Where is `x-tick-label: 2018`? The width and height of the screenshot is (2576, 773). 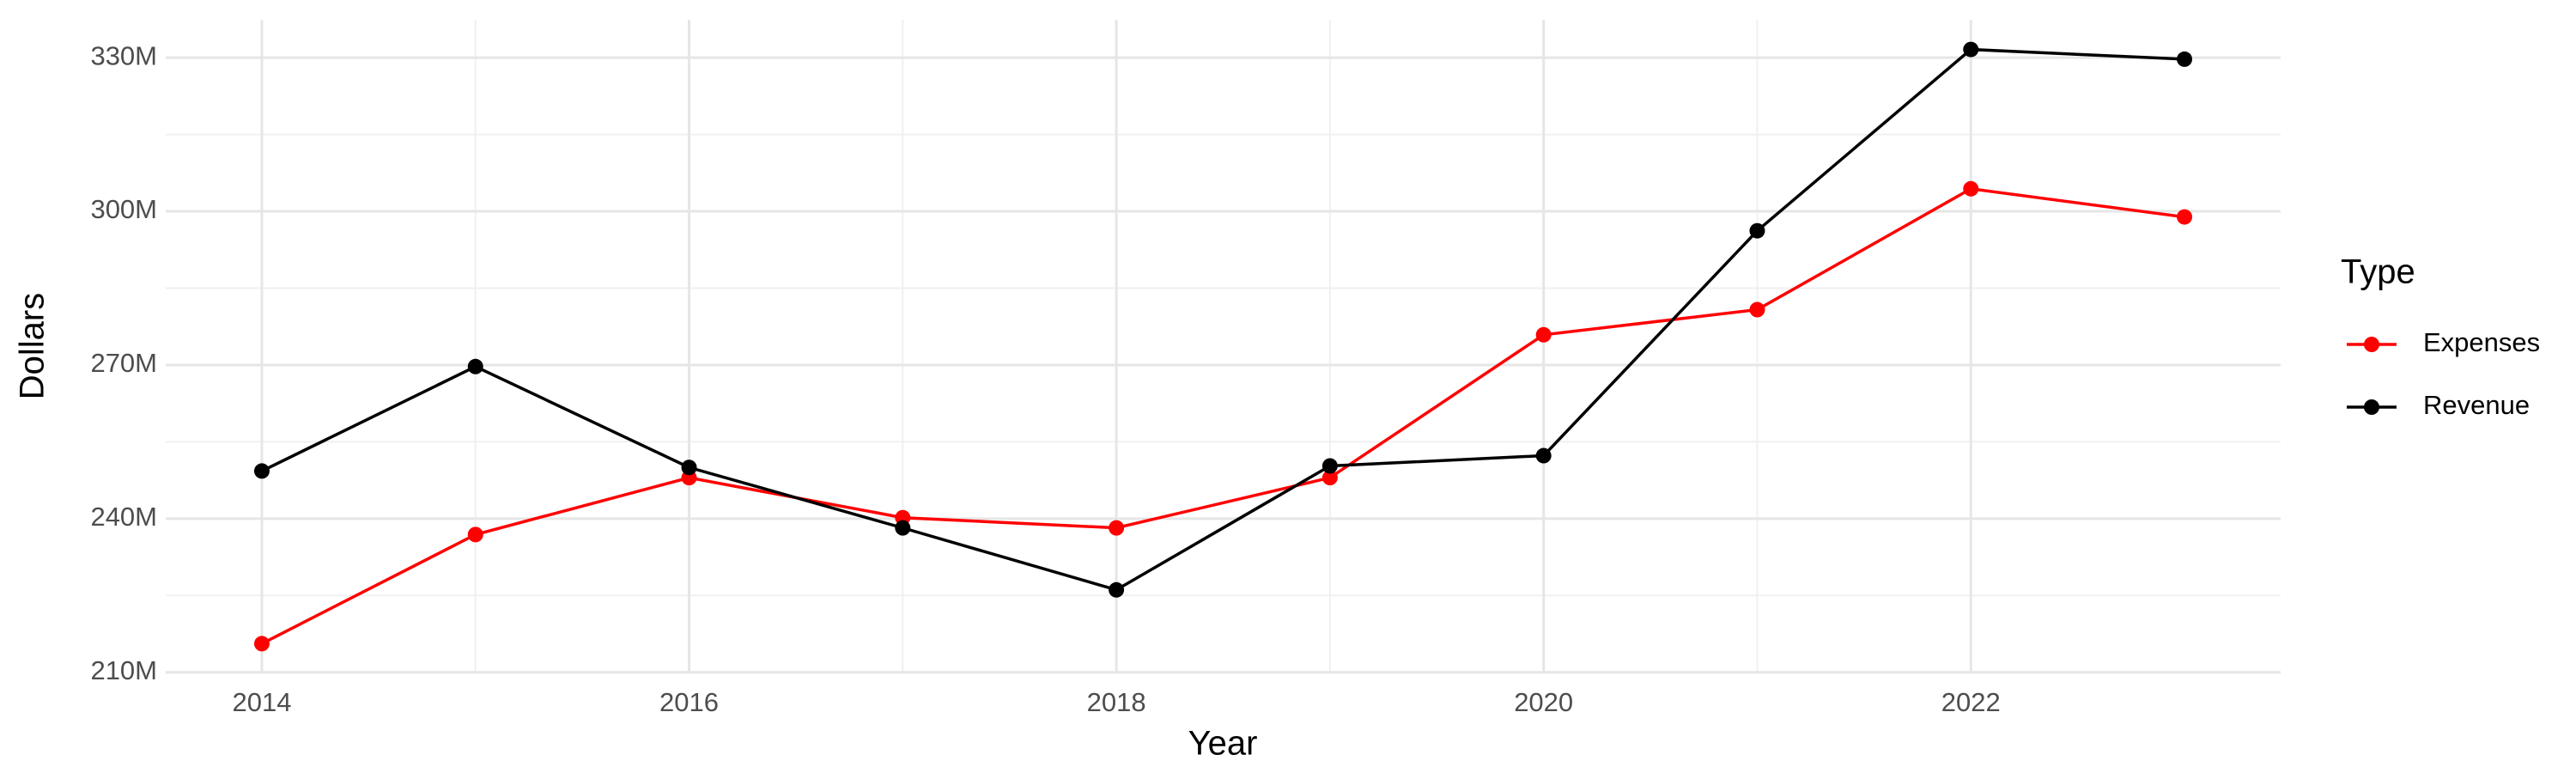 x-tick-label: 2018 is located at coordinates (1116, 702).